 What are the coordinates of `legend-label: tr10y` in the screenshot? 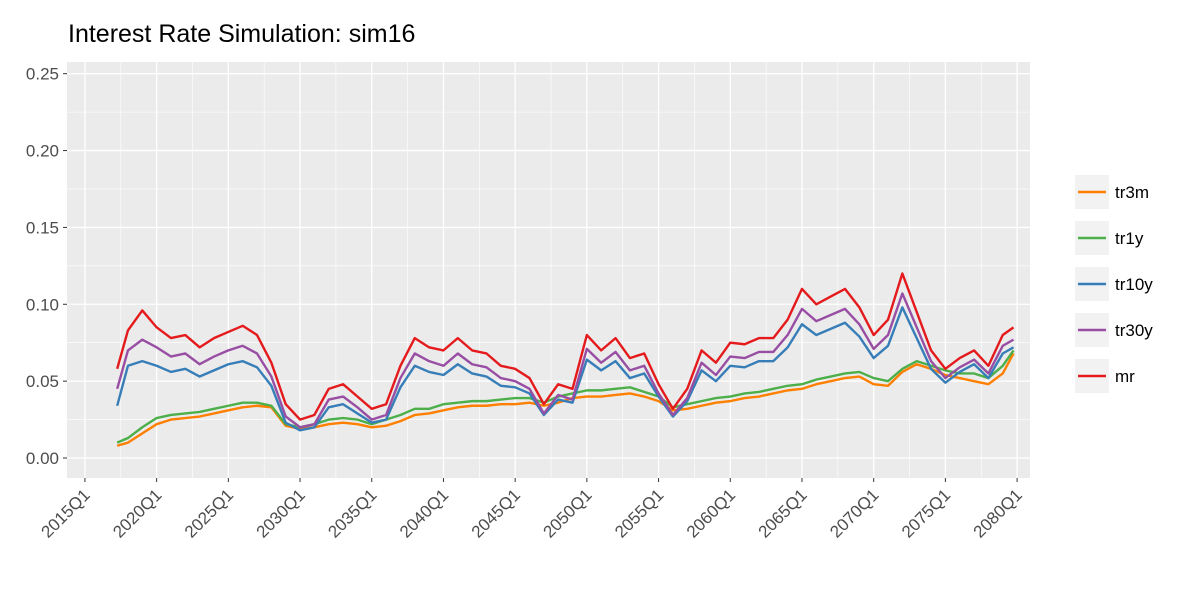 It's located at (1134, 284).